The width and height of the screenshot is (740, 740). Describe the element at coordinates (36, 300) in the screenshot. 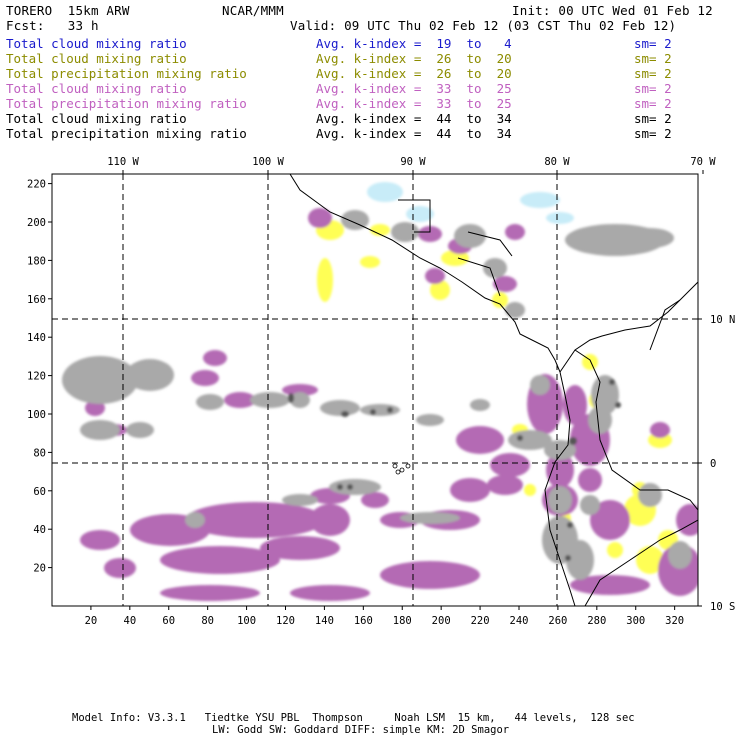

I see `y-tick-label: 160` at that location.